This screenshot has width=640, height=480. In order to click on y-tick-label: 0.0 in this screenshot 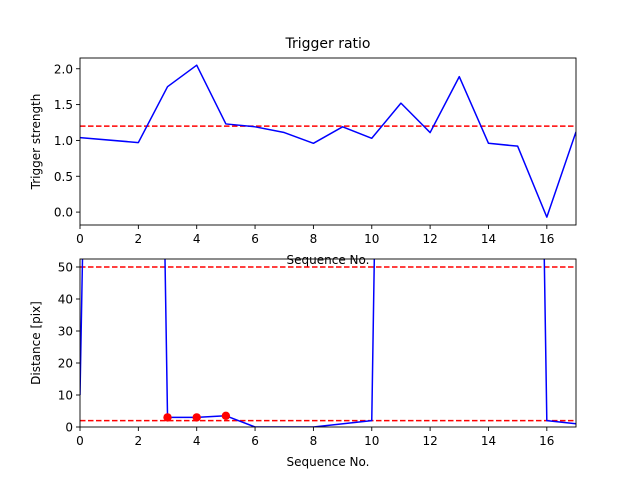, I will do `click(63, 213)`.